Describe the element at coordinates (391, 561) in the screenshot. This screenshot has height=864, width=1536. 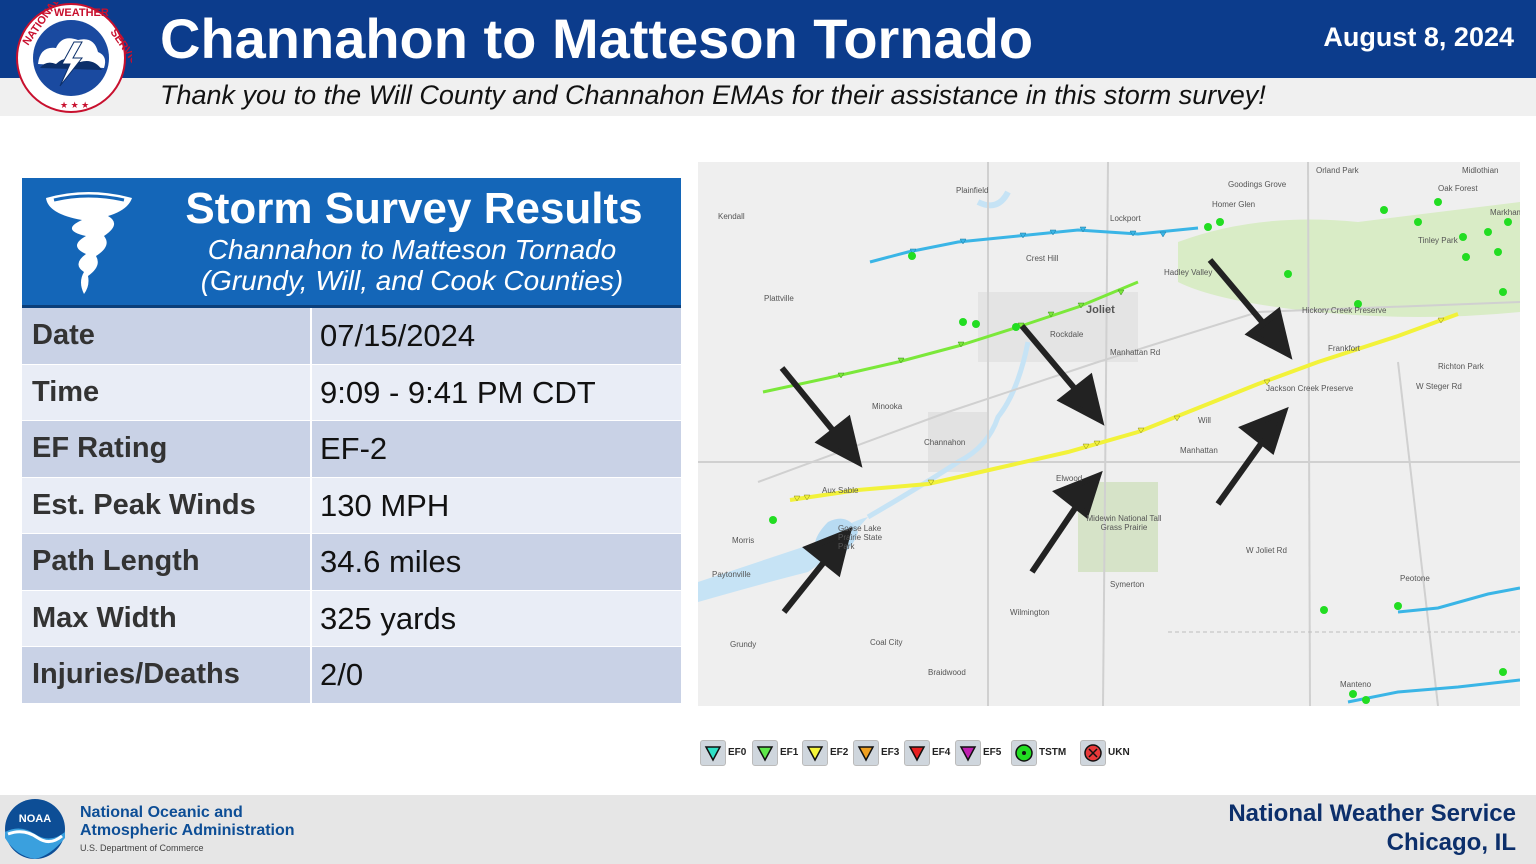
I see `row-value: 34.6 miles` at that location.